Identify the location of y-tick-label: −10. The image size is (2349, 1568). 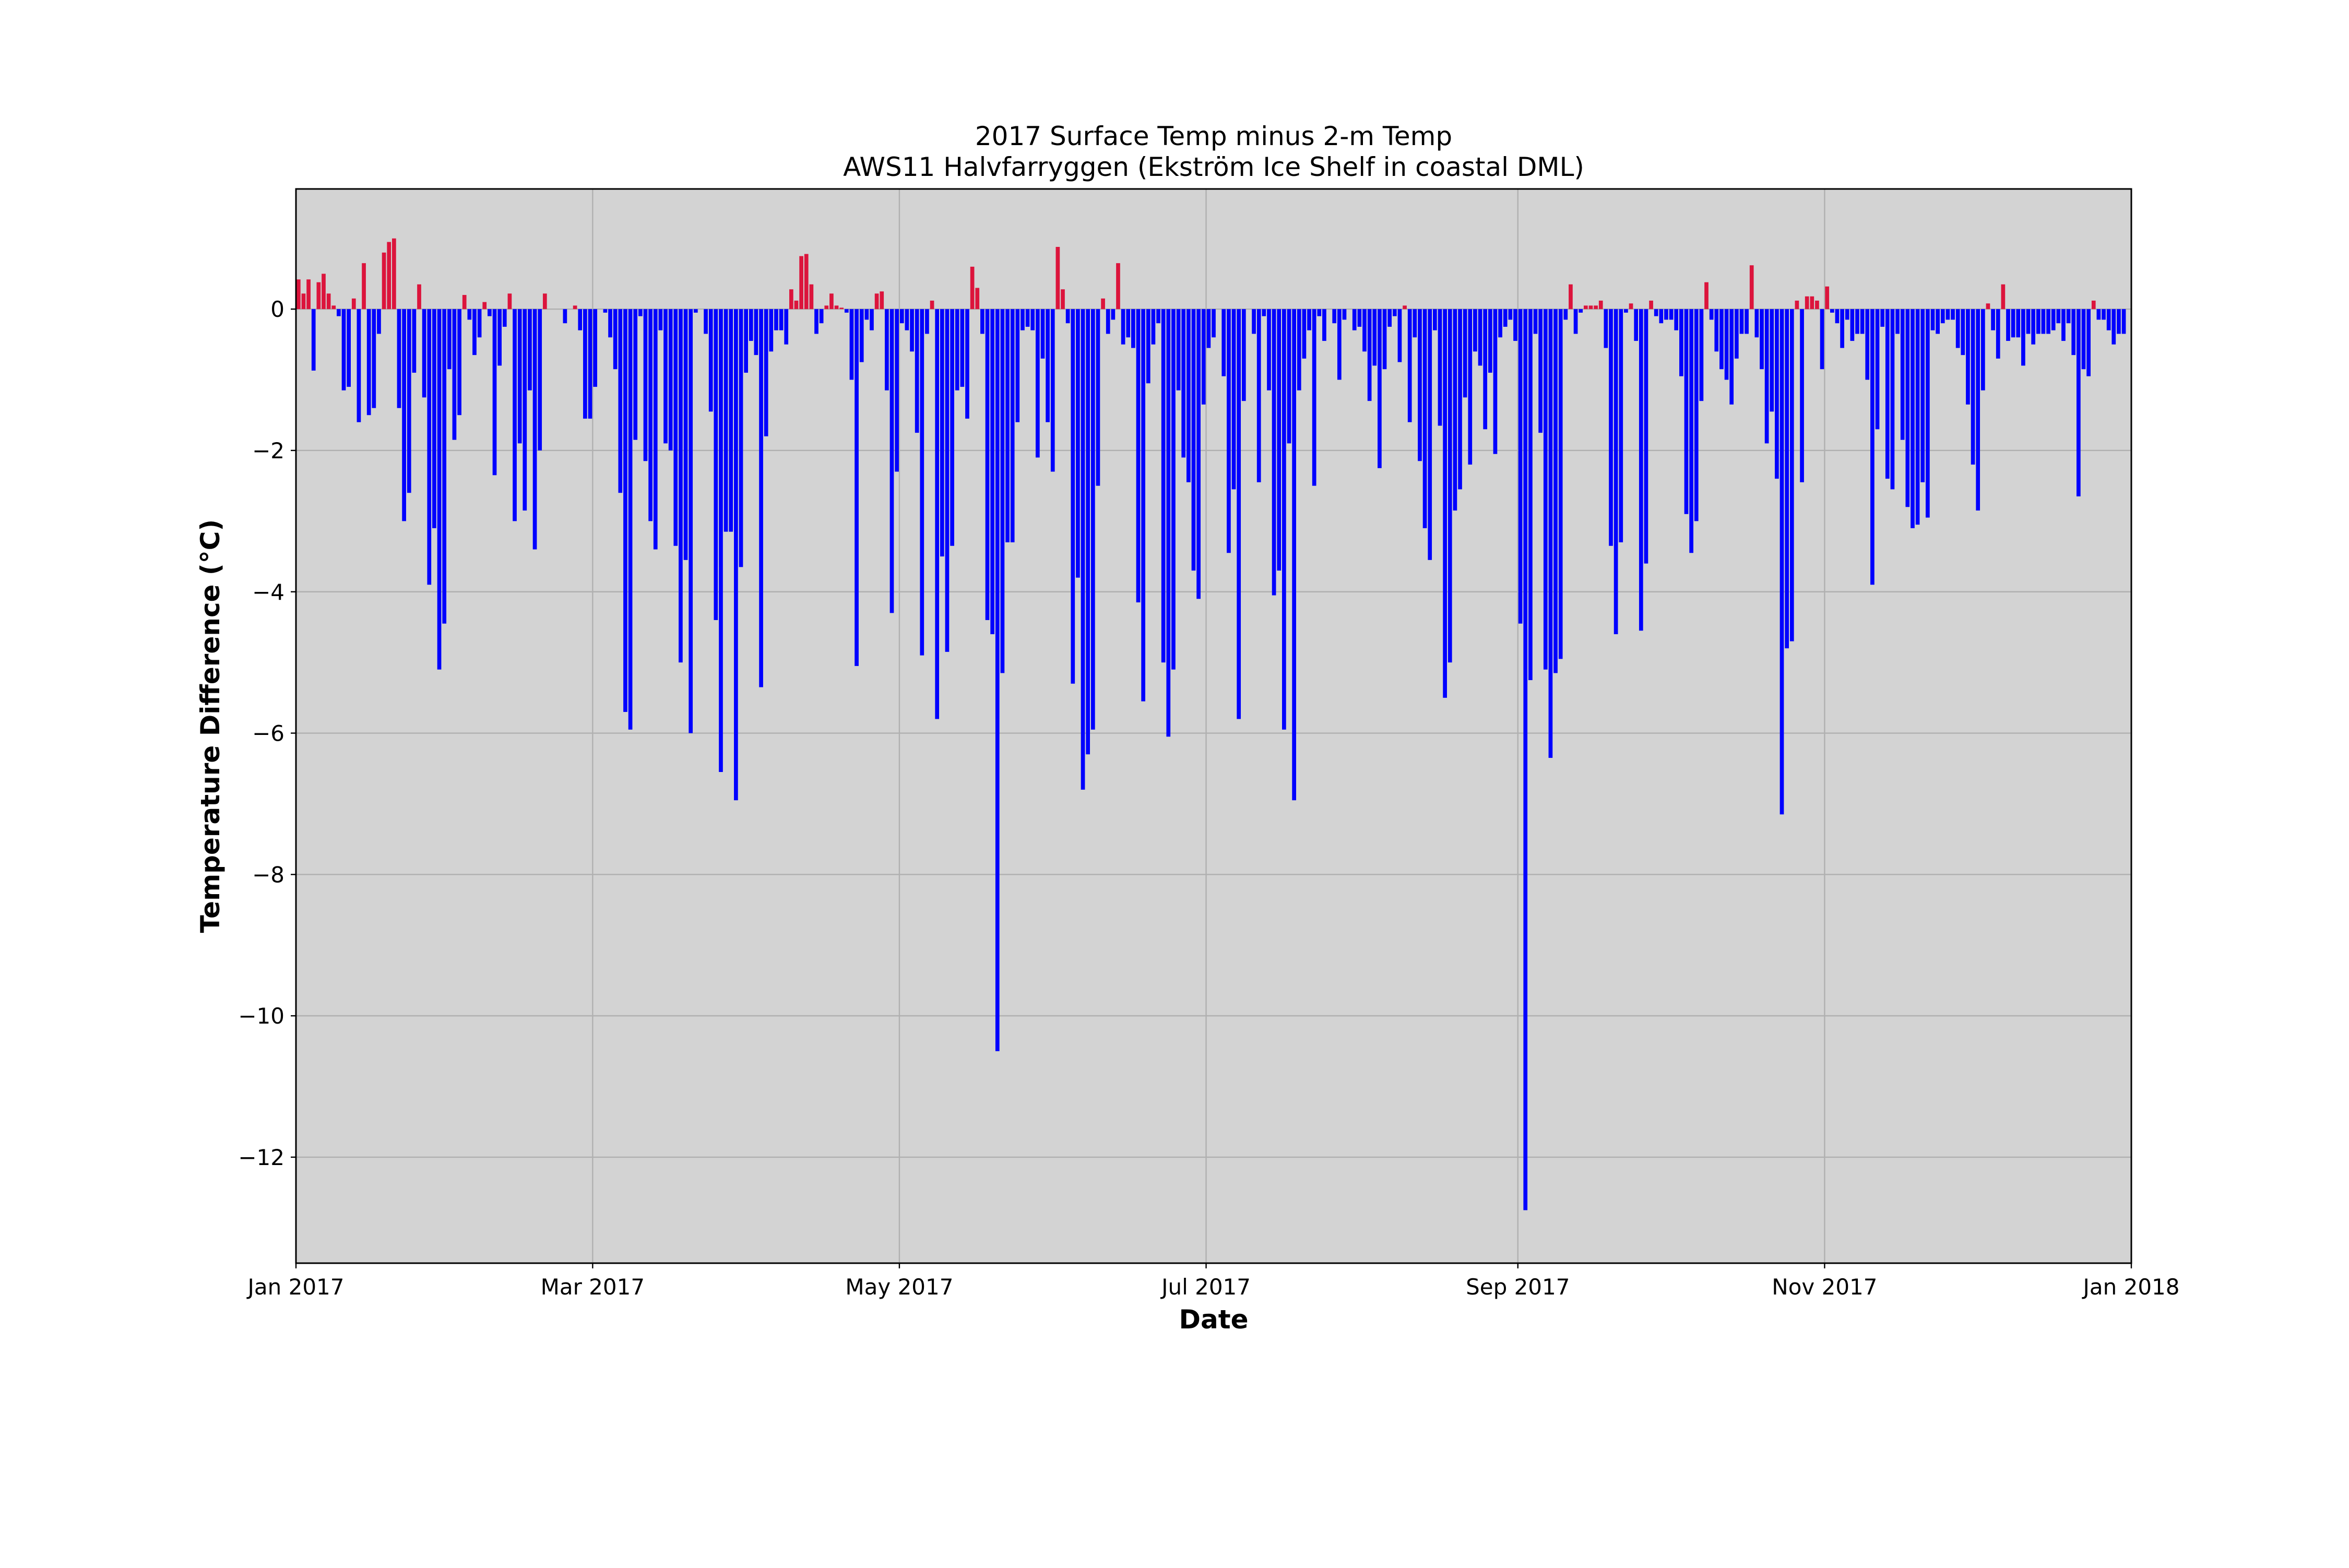
(261, 1016).